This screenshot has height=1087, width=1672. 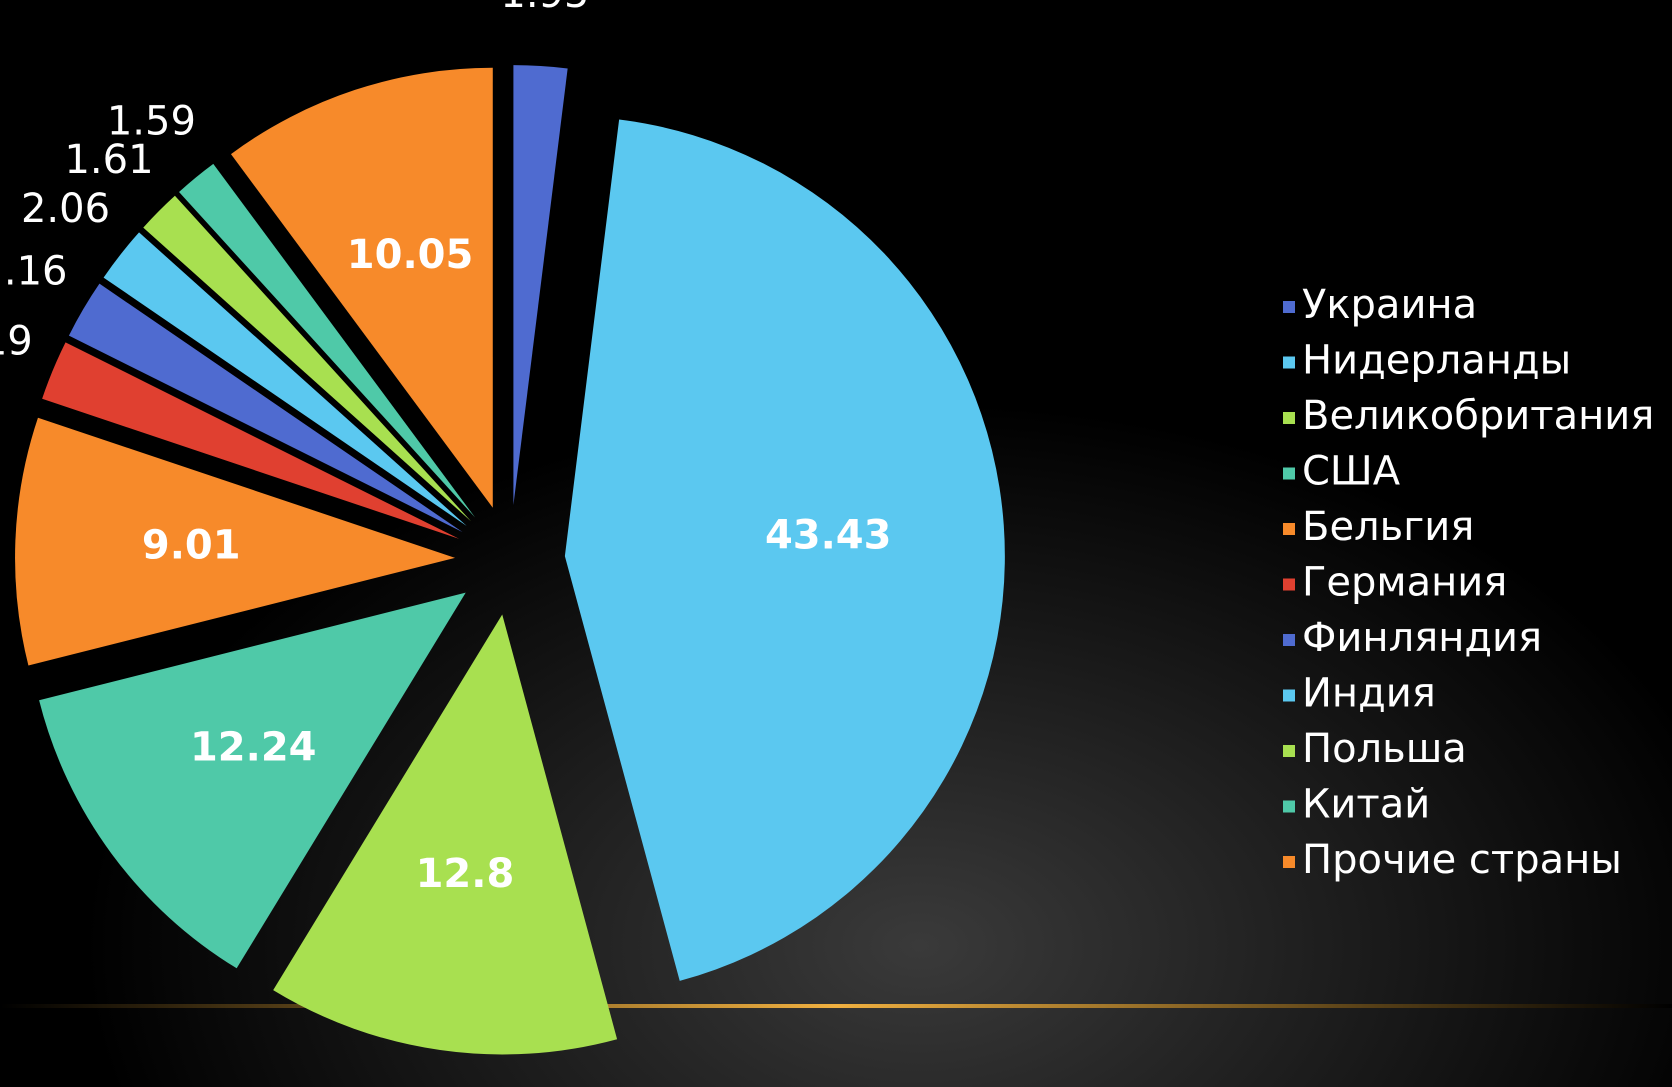 I want to click on data-label: 2.19, so click(x=16, y=341).